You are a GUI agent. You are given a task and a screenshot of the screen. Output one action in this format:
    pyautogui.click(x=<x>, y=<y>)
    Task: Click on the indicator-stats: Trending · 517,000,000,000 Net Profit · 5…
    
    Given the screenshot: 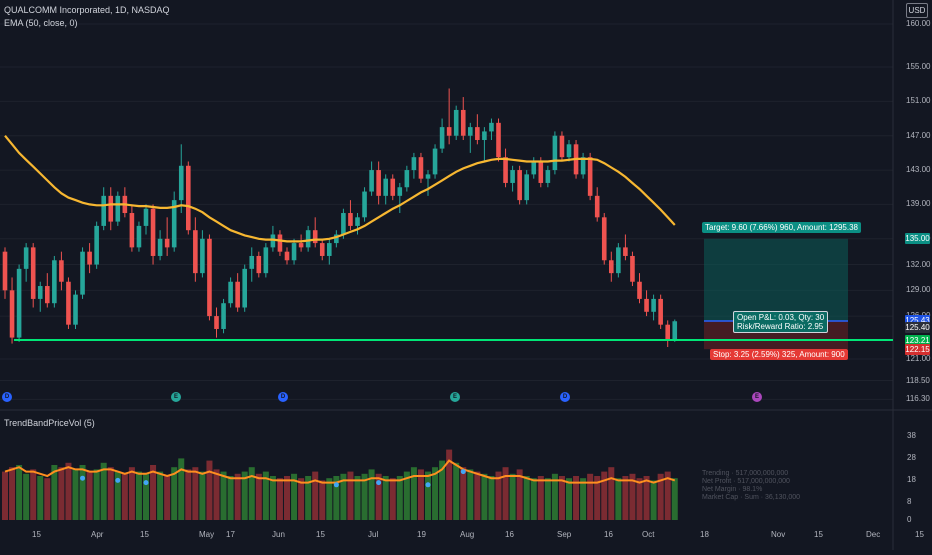 What is the action you would take?
    pyautogui.click(x=751, y=486)
    